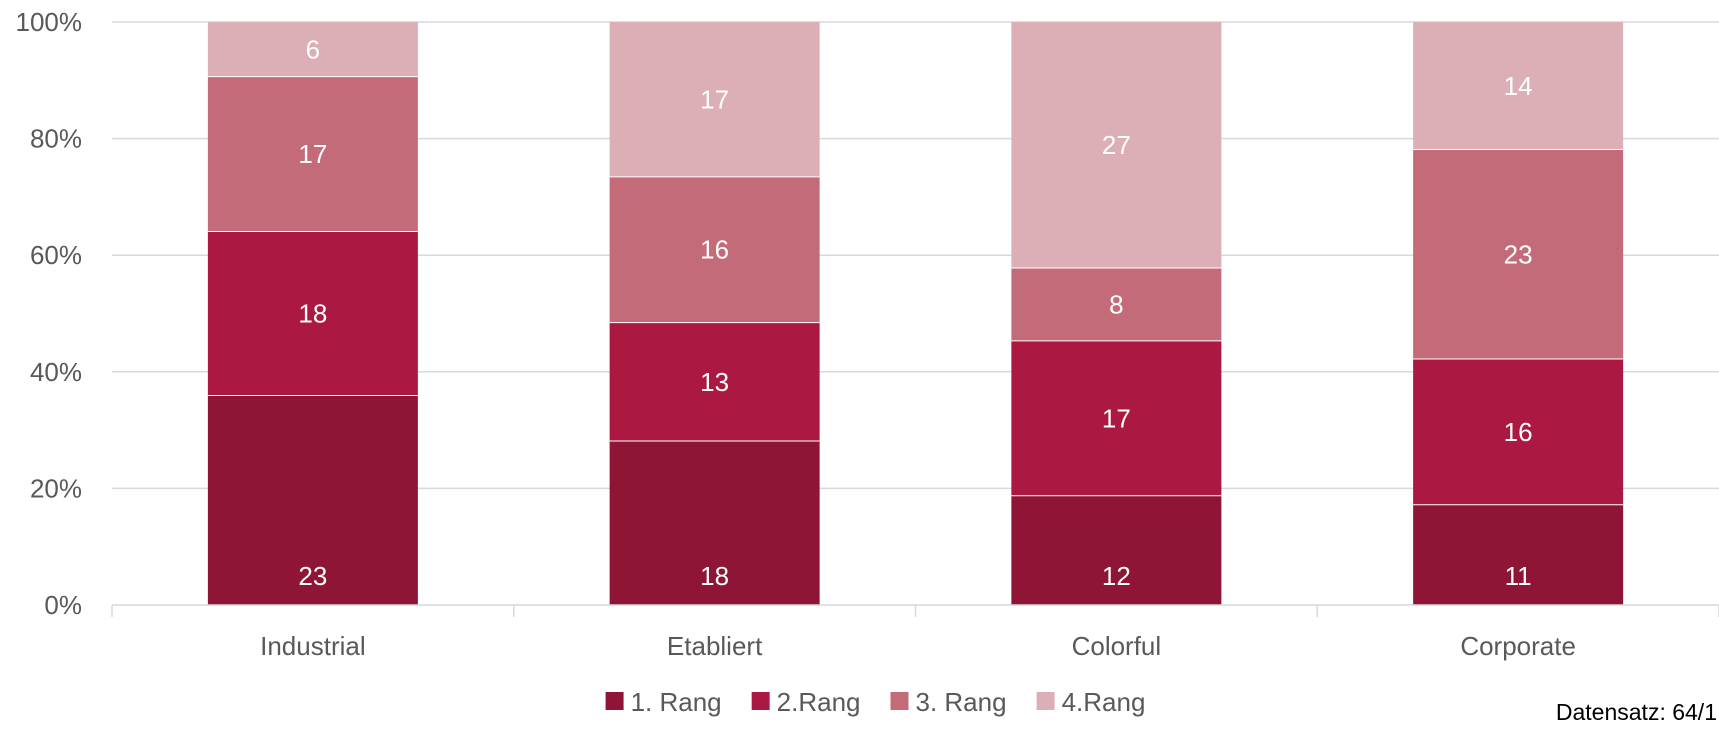 This screenshot has width=1719, height=731. What do you see at coordinates (56, 139) in the screenshot?
I see `y-tick-label: 80%` at bounding box center [56, 139].